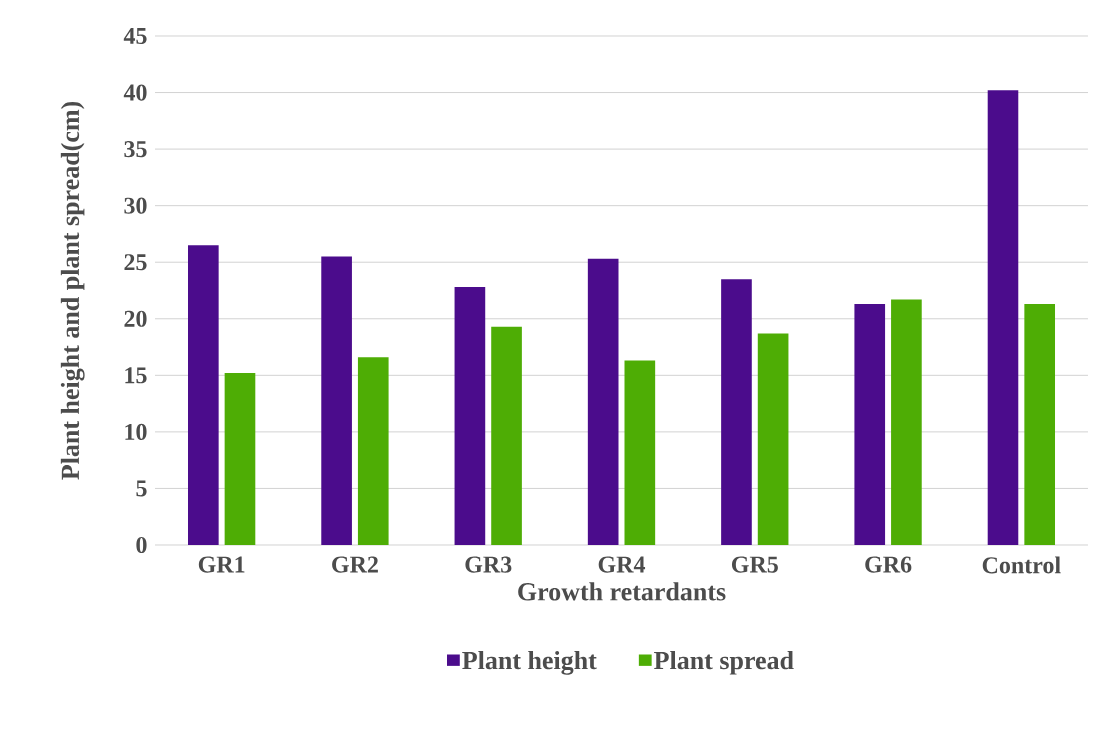 The width and height of the screenshot is (1109, 744). Describe the element at coordinates (136, 375) in the screenshot. I see `y-tick-label: 15` at that location.